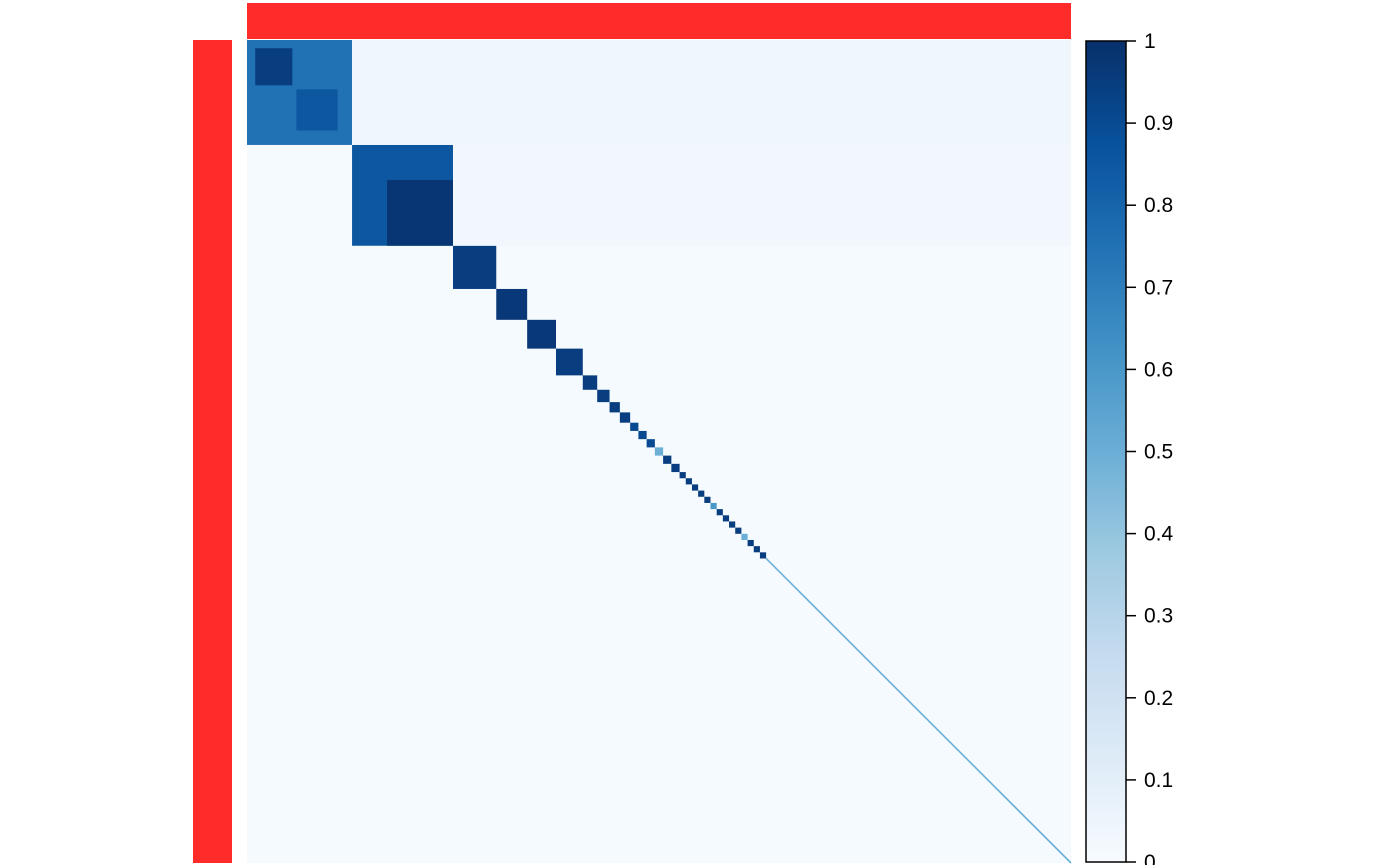  I want to click on colorbar: 0 0.1 0.2 0.3 0.4 0.5 0.6 0.7 0.8 0.9 1, so click(1129, 447).